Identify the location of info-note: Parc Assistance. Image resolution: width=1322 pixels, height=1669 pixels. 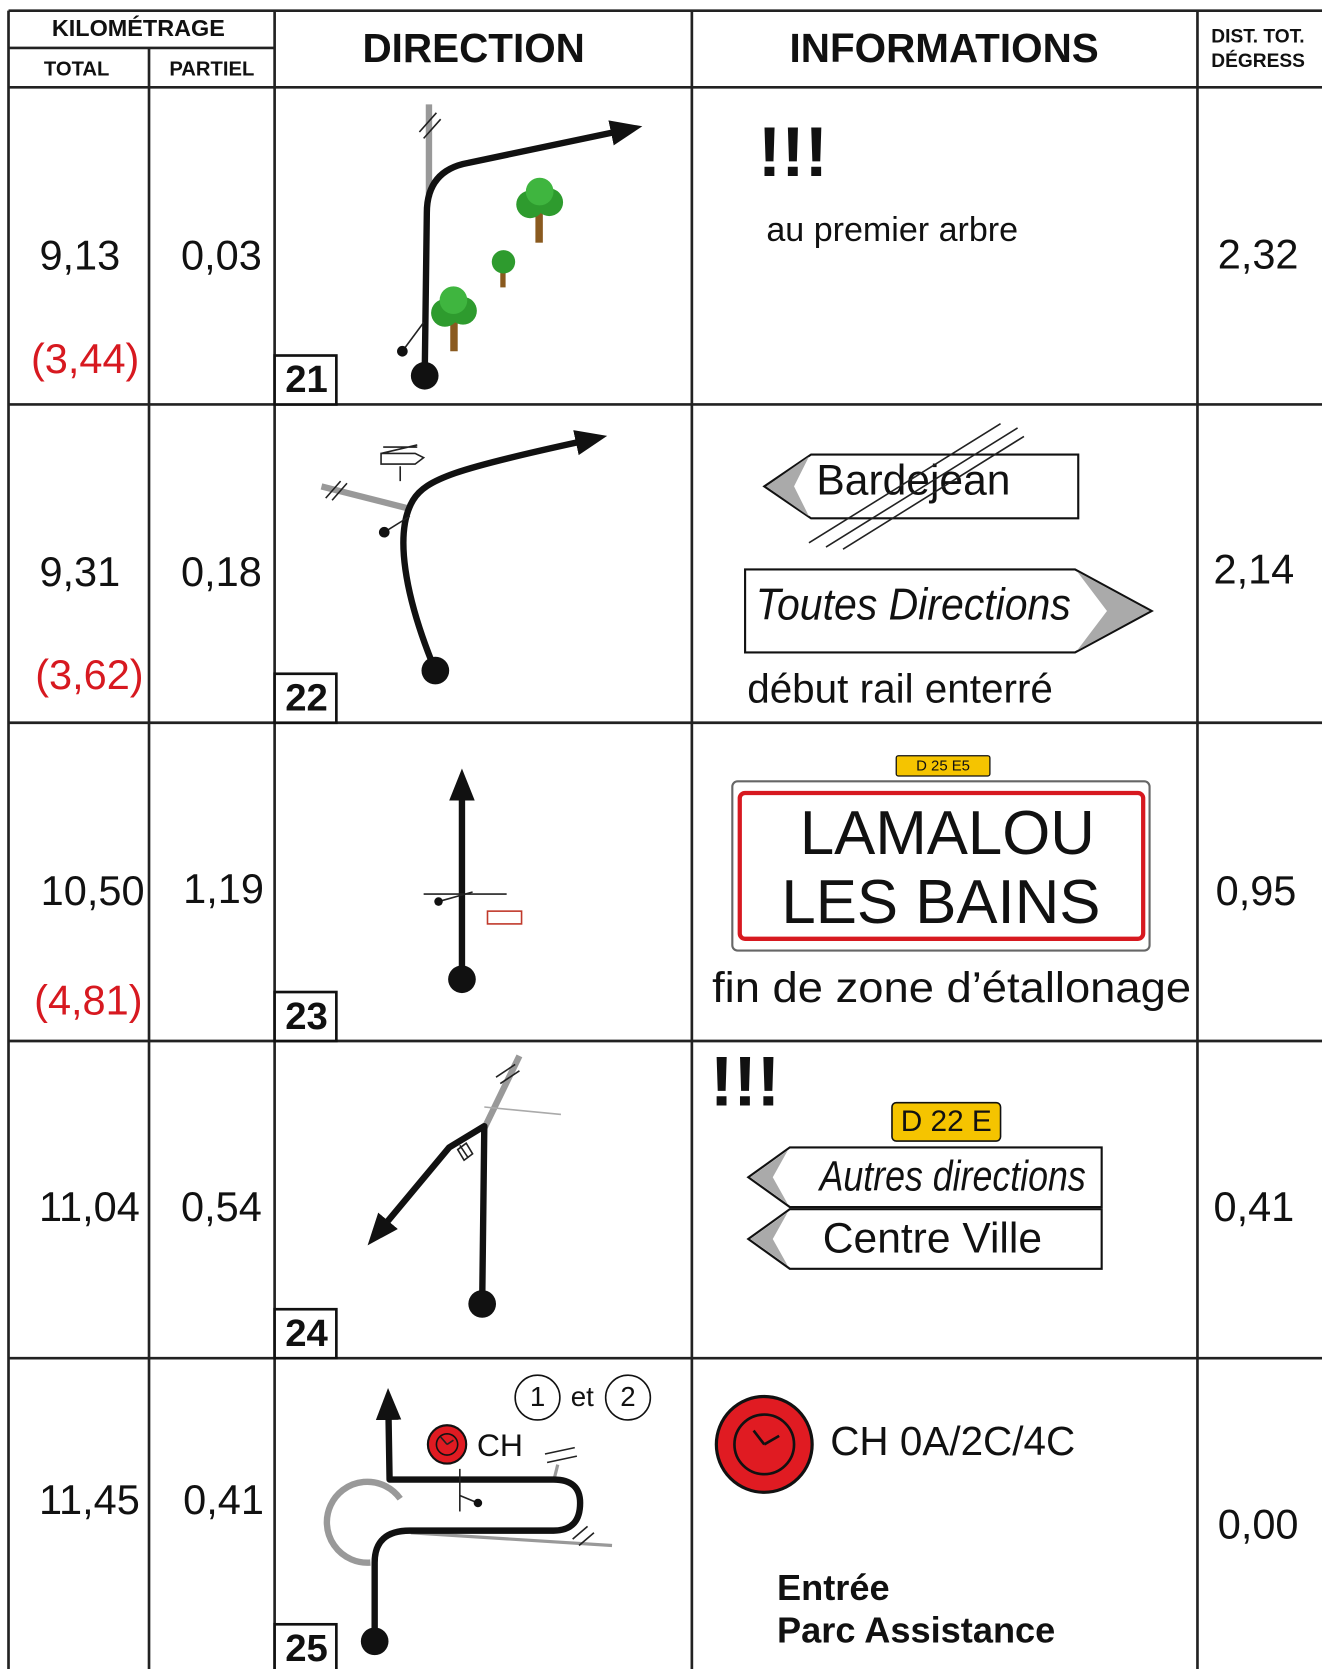
(916, 1629).